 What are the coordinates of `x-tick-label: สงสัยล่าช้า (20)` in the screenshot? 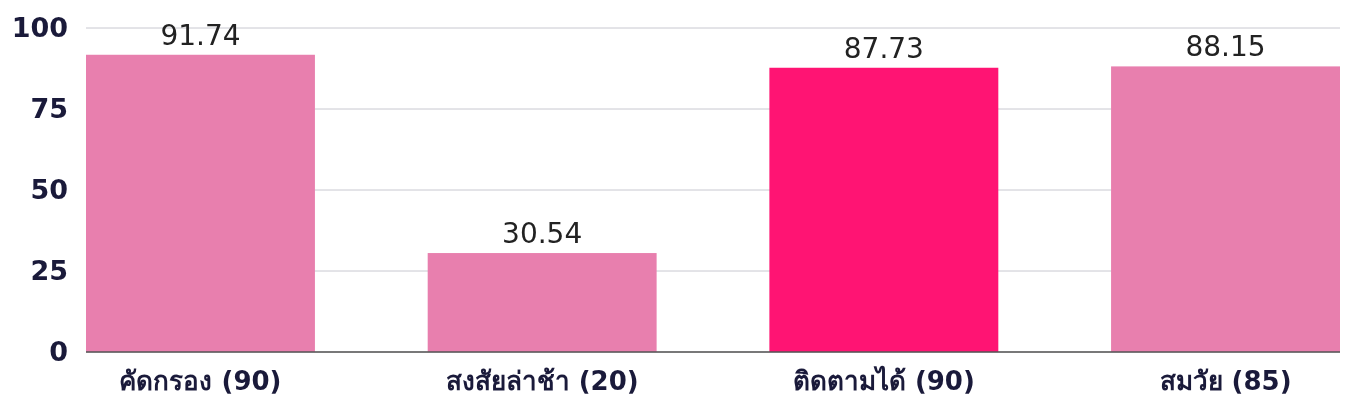 It's located at (542, 381).